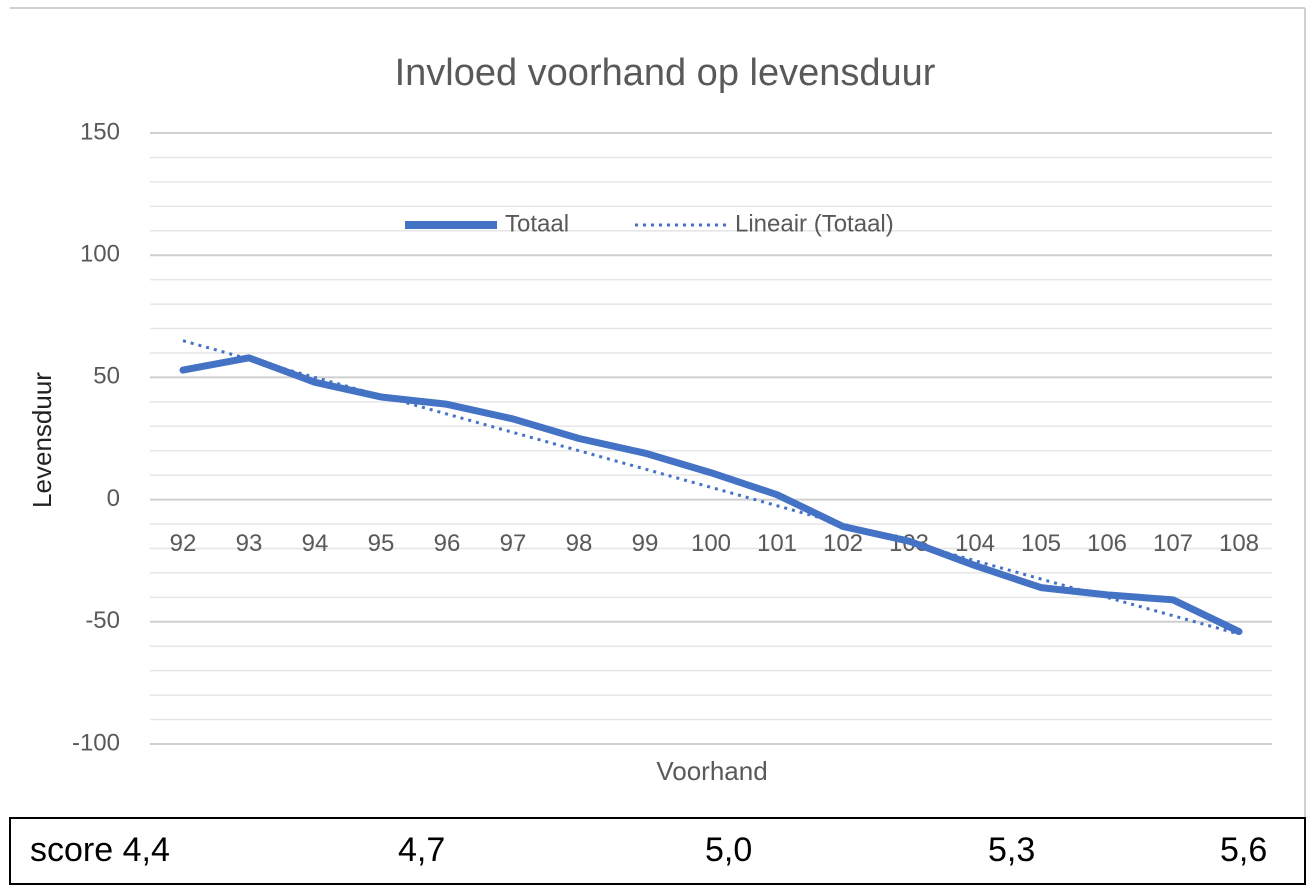 The height and width of the screenshot is (885, 1316). I want to click on x-tick-label: 108, so click(1239, 543).